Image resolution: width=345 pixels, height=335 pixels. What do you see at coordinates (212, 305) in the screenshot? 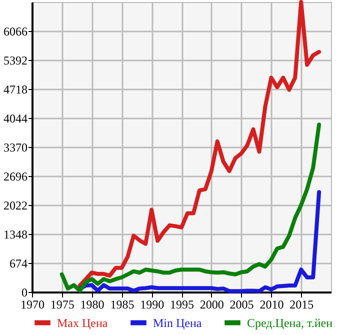
I see `x-tick-label: 2000` at bounding box center [212, 305].